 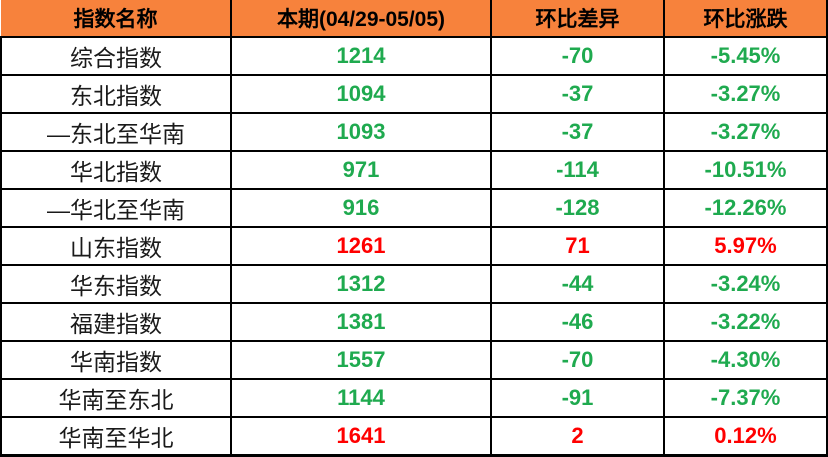 What do you see at coordinates (577, 170) in the screenshot?
I see `diff-value-cell: -114` at bounding box center [577, 170].